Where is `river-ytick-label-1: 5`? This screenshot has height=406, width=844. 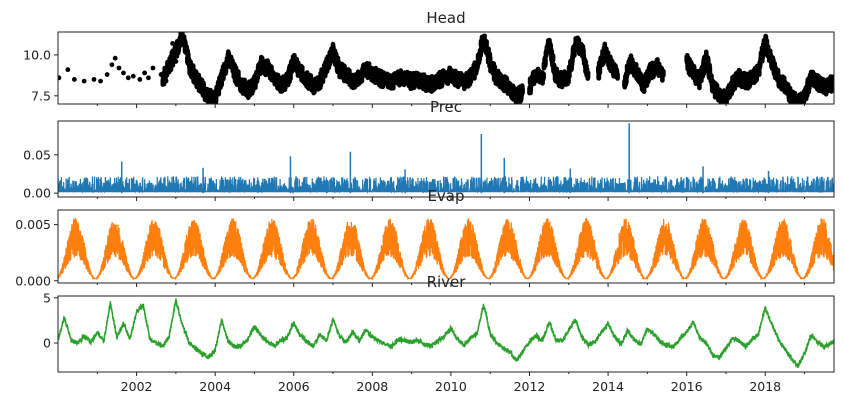
river-ytick-label-1: 5 is located at coordinates (47, 297).